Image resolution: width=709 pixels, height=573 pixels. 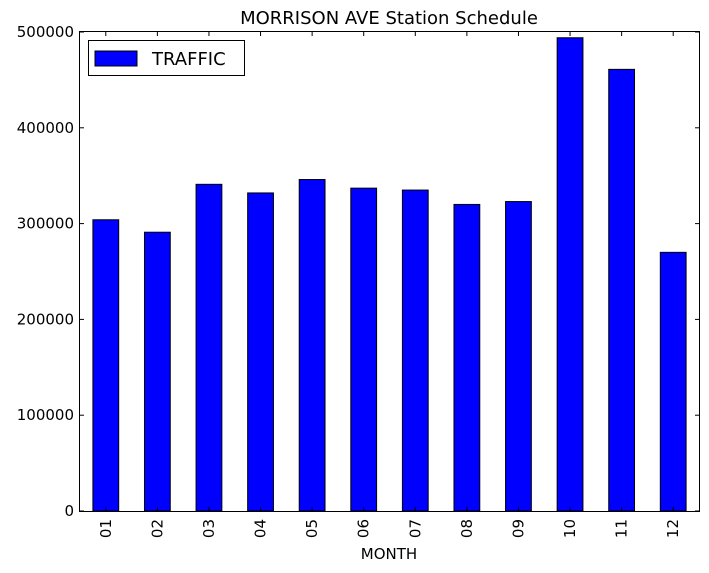 What do you see at coordinates (389, 554) in the screenshot?
I see `x-axis-label: MONTH` at bounding box center [389, 554].